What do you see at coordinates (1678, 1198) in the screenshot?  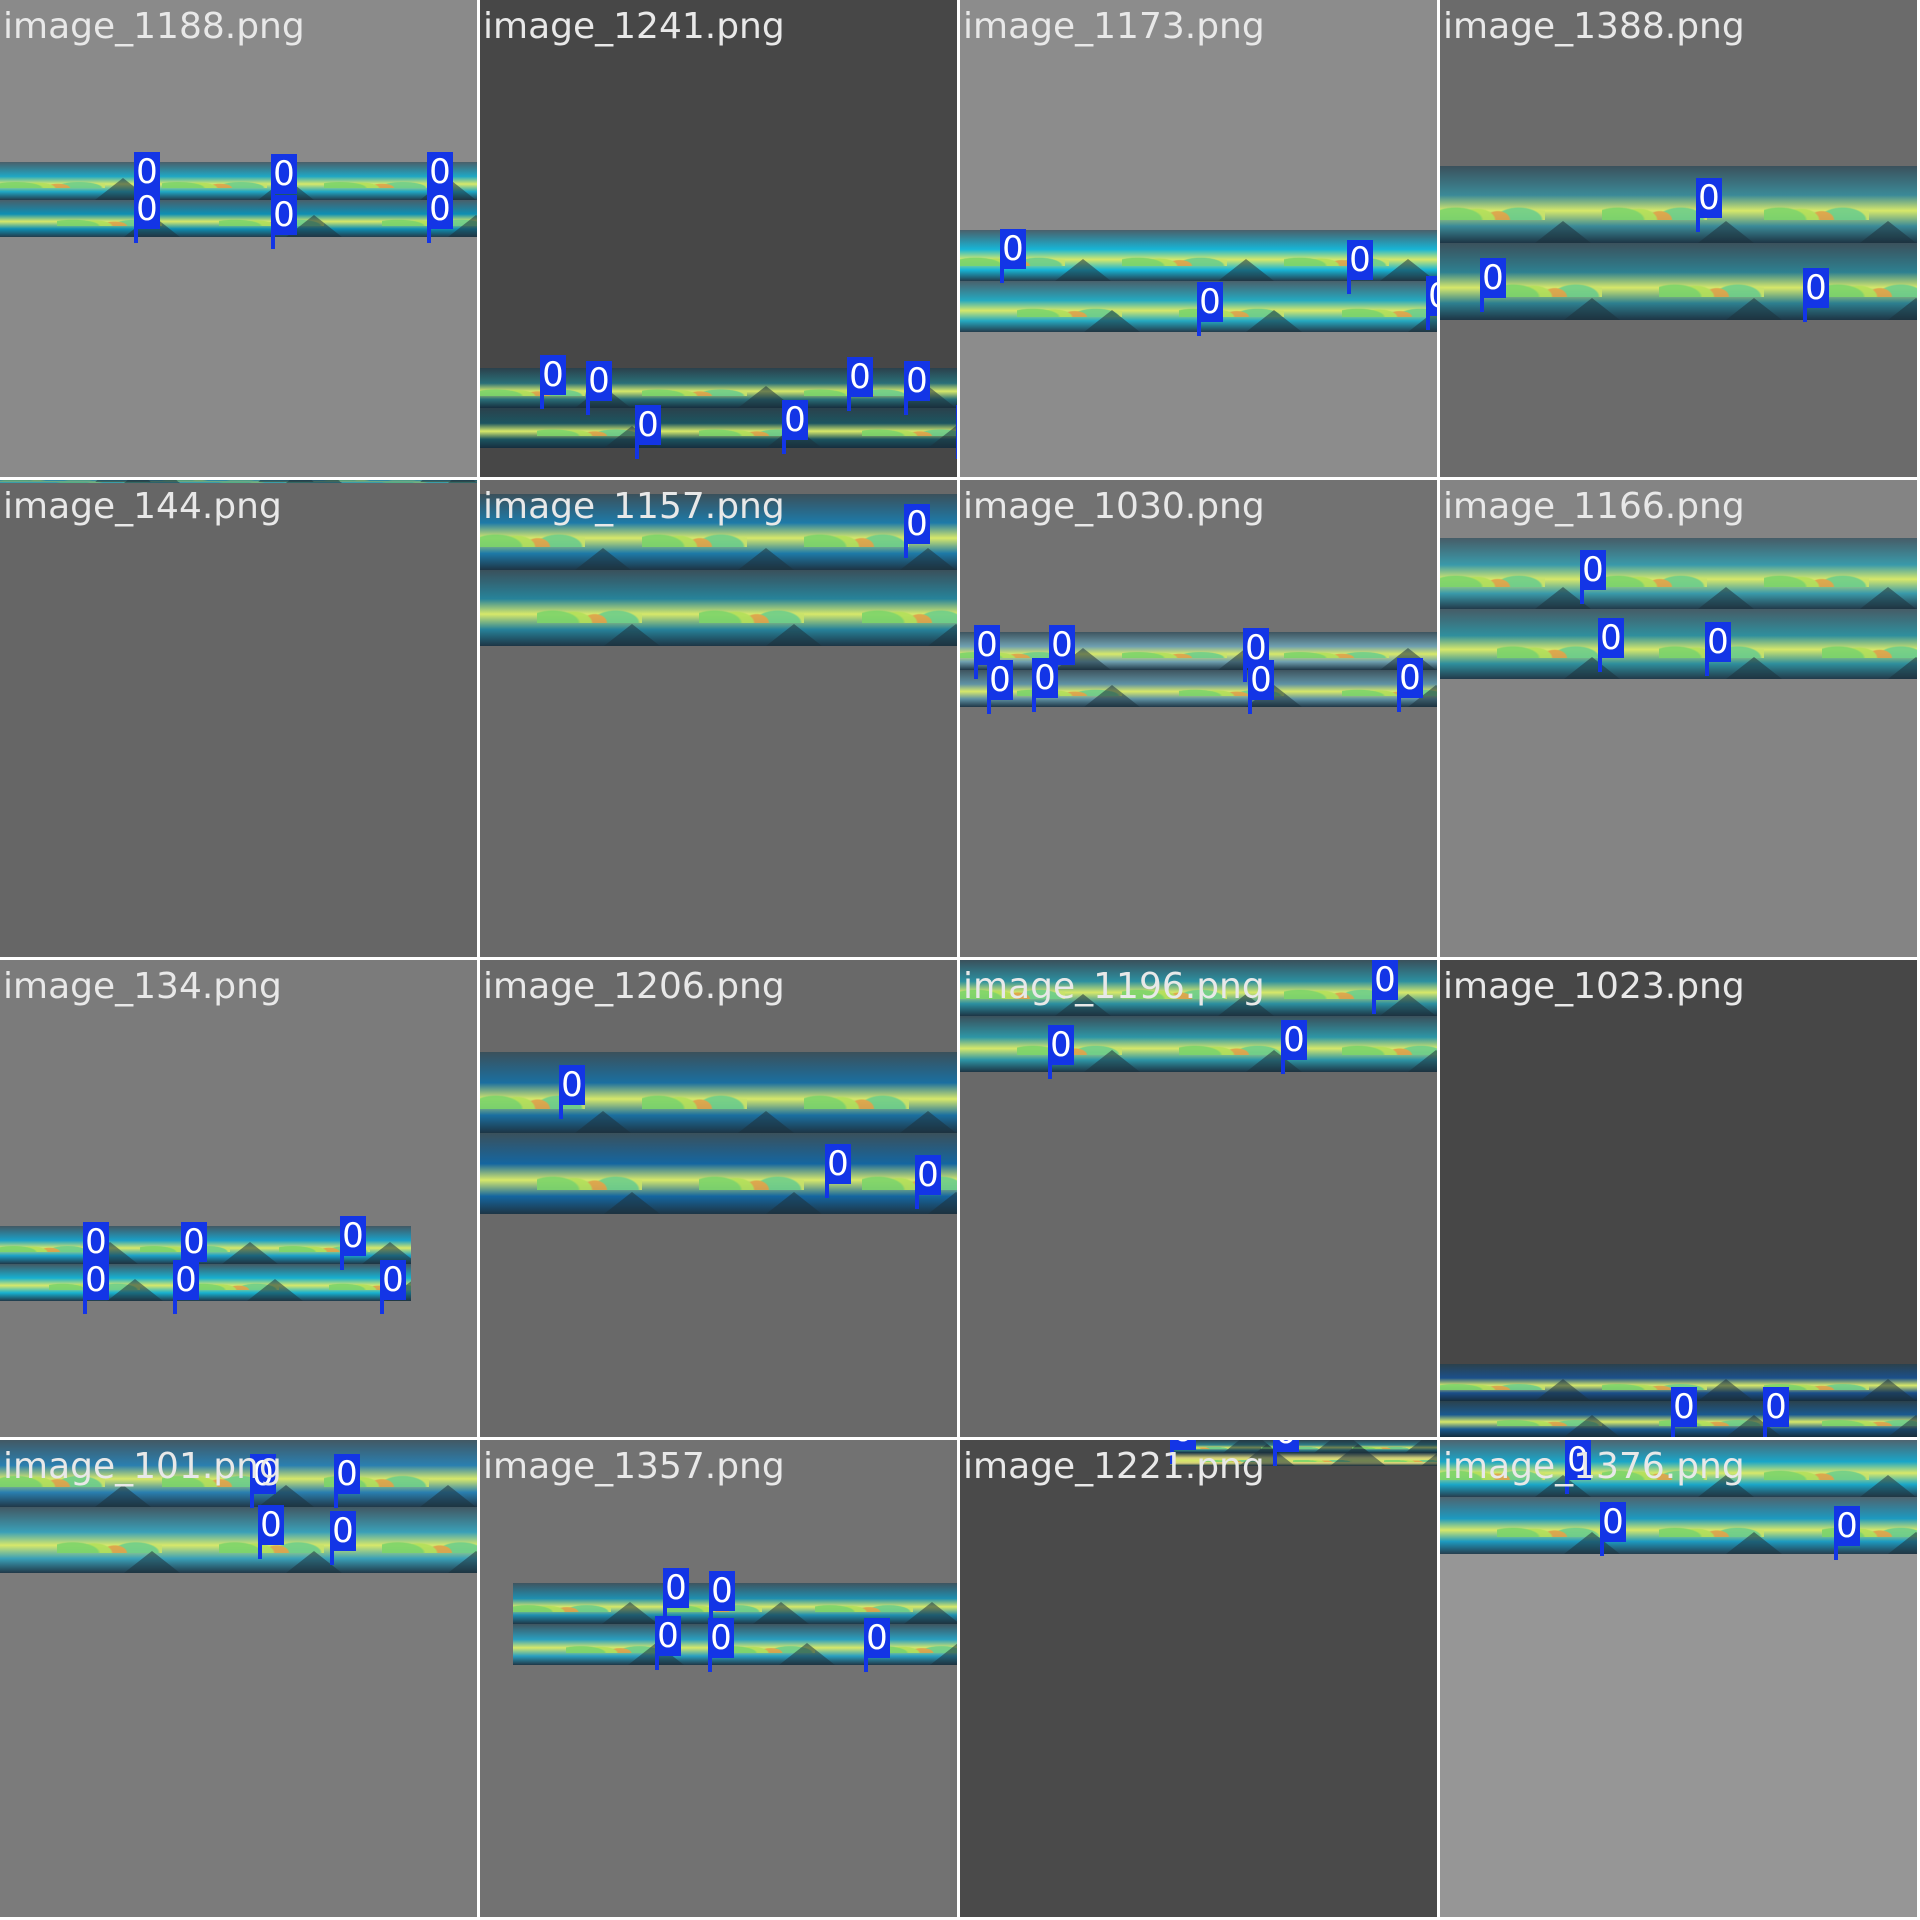 I see `mosaic-tile: image_1023.png 0 0` at bounding box center [1678, 1198].